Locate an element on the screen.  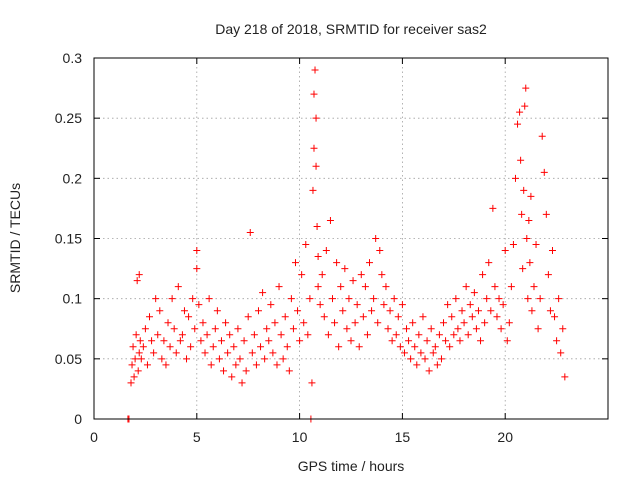
y-tick-label: 0.05 is located at coordinates (68, 359).